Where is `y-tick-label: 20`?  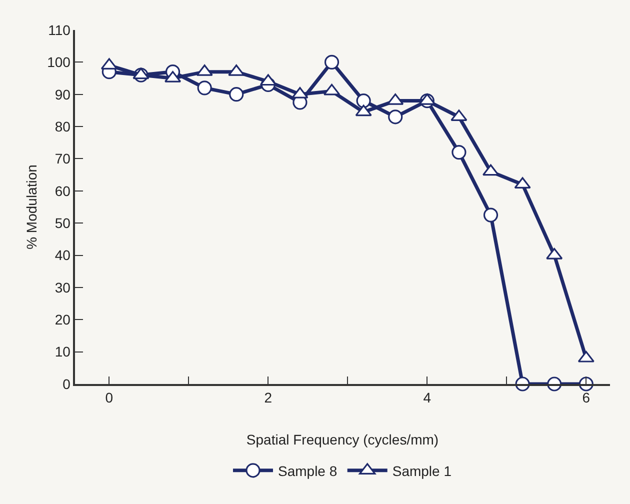
y-tick-label: 20 is located at coordinates (62, 320).